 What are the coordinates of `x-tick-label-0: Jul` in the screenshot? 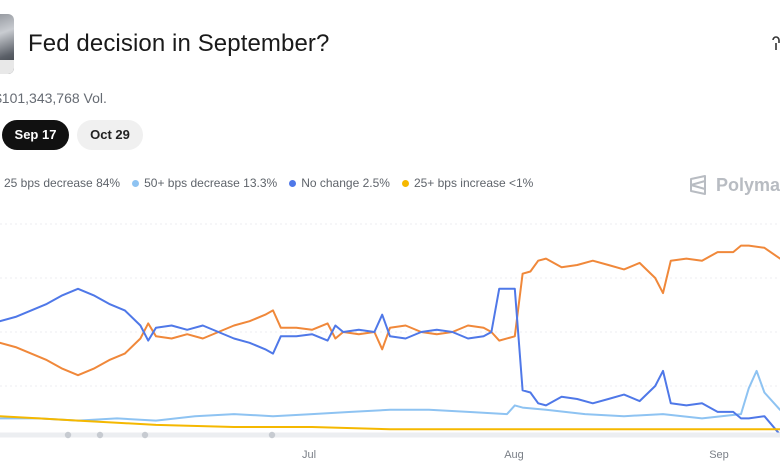 It's located at (309, 455).